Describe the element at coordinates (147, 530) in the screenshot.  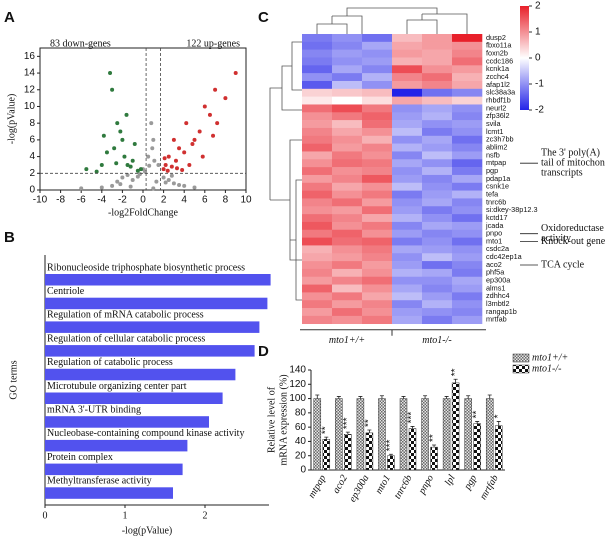
I see `x-axis-label: -log(pValue)` at that location.